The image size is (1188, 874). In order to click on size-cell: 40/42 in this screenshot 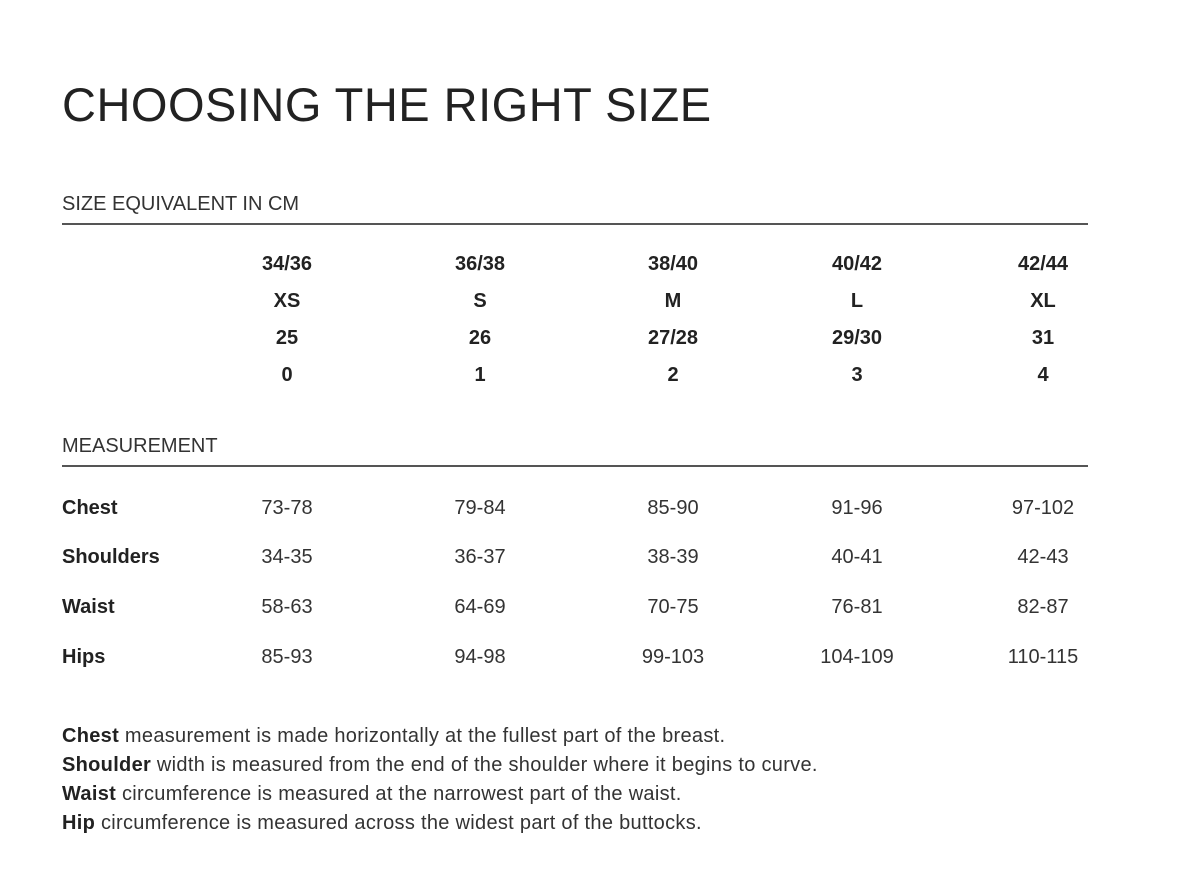, I will do `click(857, 264)`.